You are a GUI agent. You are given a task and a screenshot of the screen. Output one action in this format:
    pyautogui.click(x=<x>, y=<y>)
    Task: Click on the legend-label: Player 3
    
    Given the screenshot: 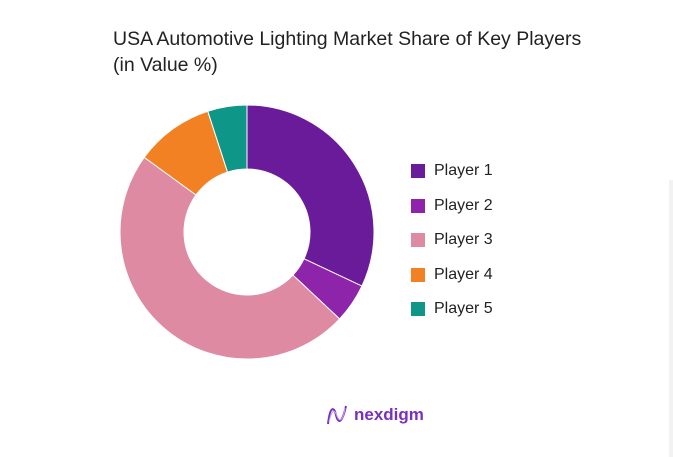 What is the action you would take?
    pyautogui.click(x=463, y=240)
    